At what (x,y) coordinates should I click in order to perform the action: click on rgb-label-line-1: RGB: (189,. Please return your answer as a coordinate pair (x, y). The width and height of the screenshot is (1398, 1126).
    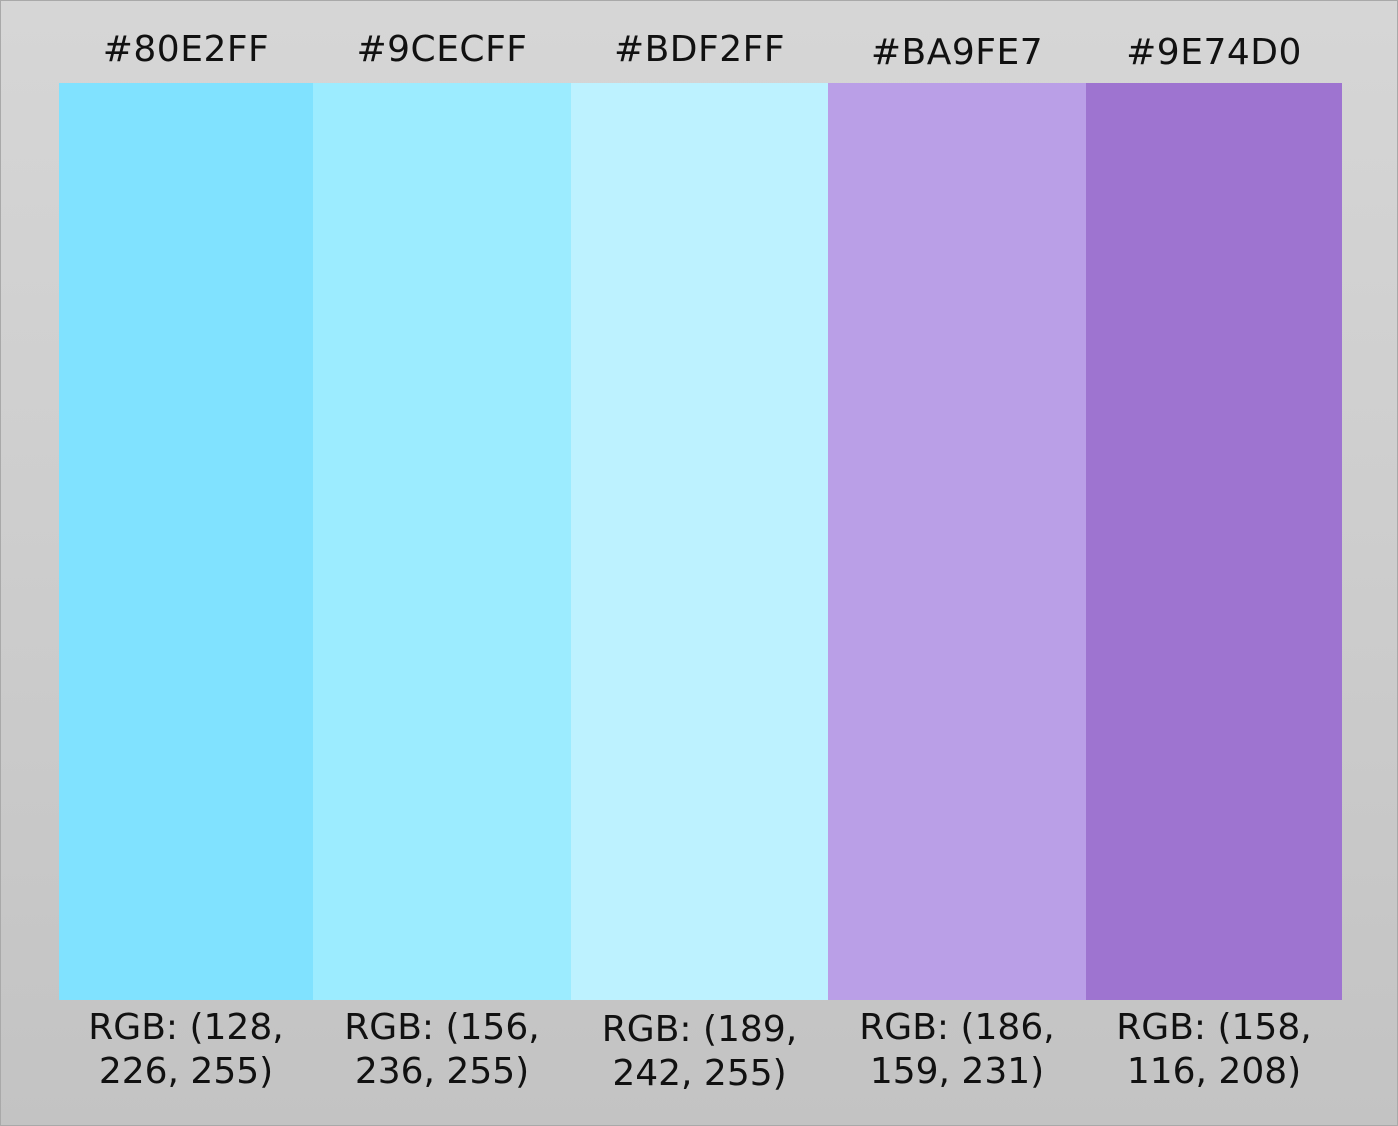
    Looking at the image, I should click on (699, 1029).